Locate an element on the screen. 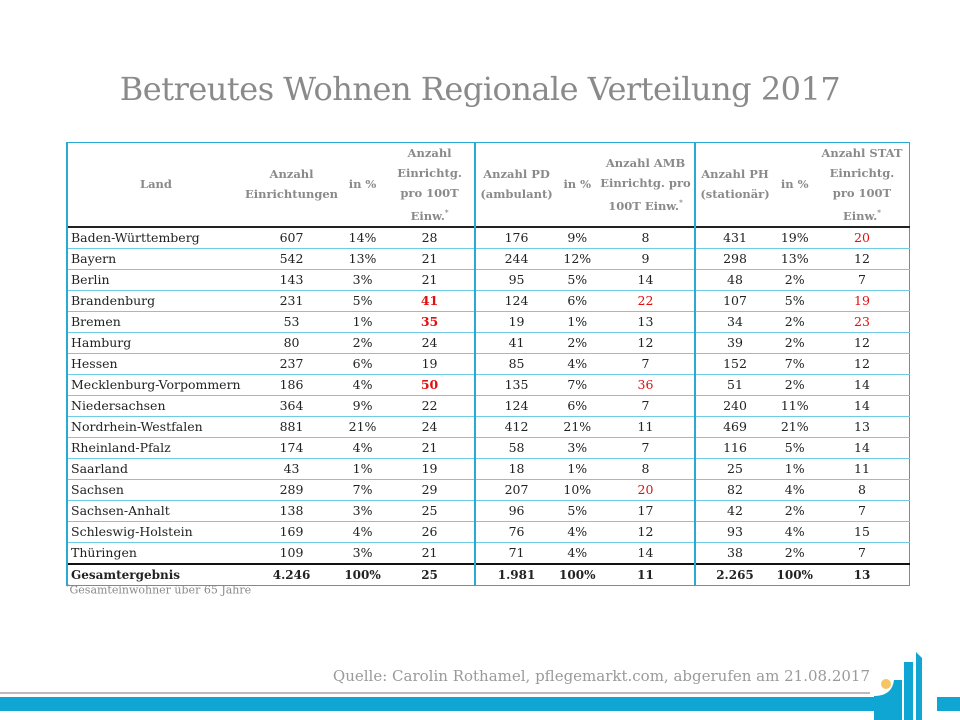  value-cell: 26 is located at coordinates (430, 532).